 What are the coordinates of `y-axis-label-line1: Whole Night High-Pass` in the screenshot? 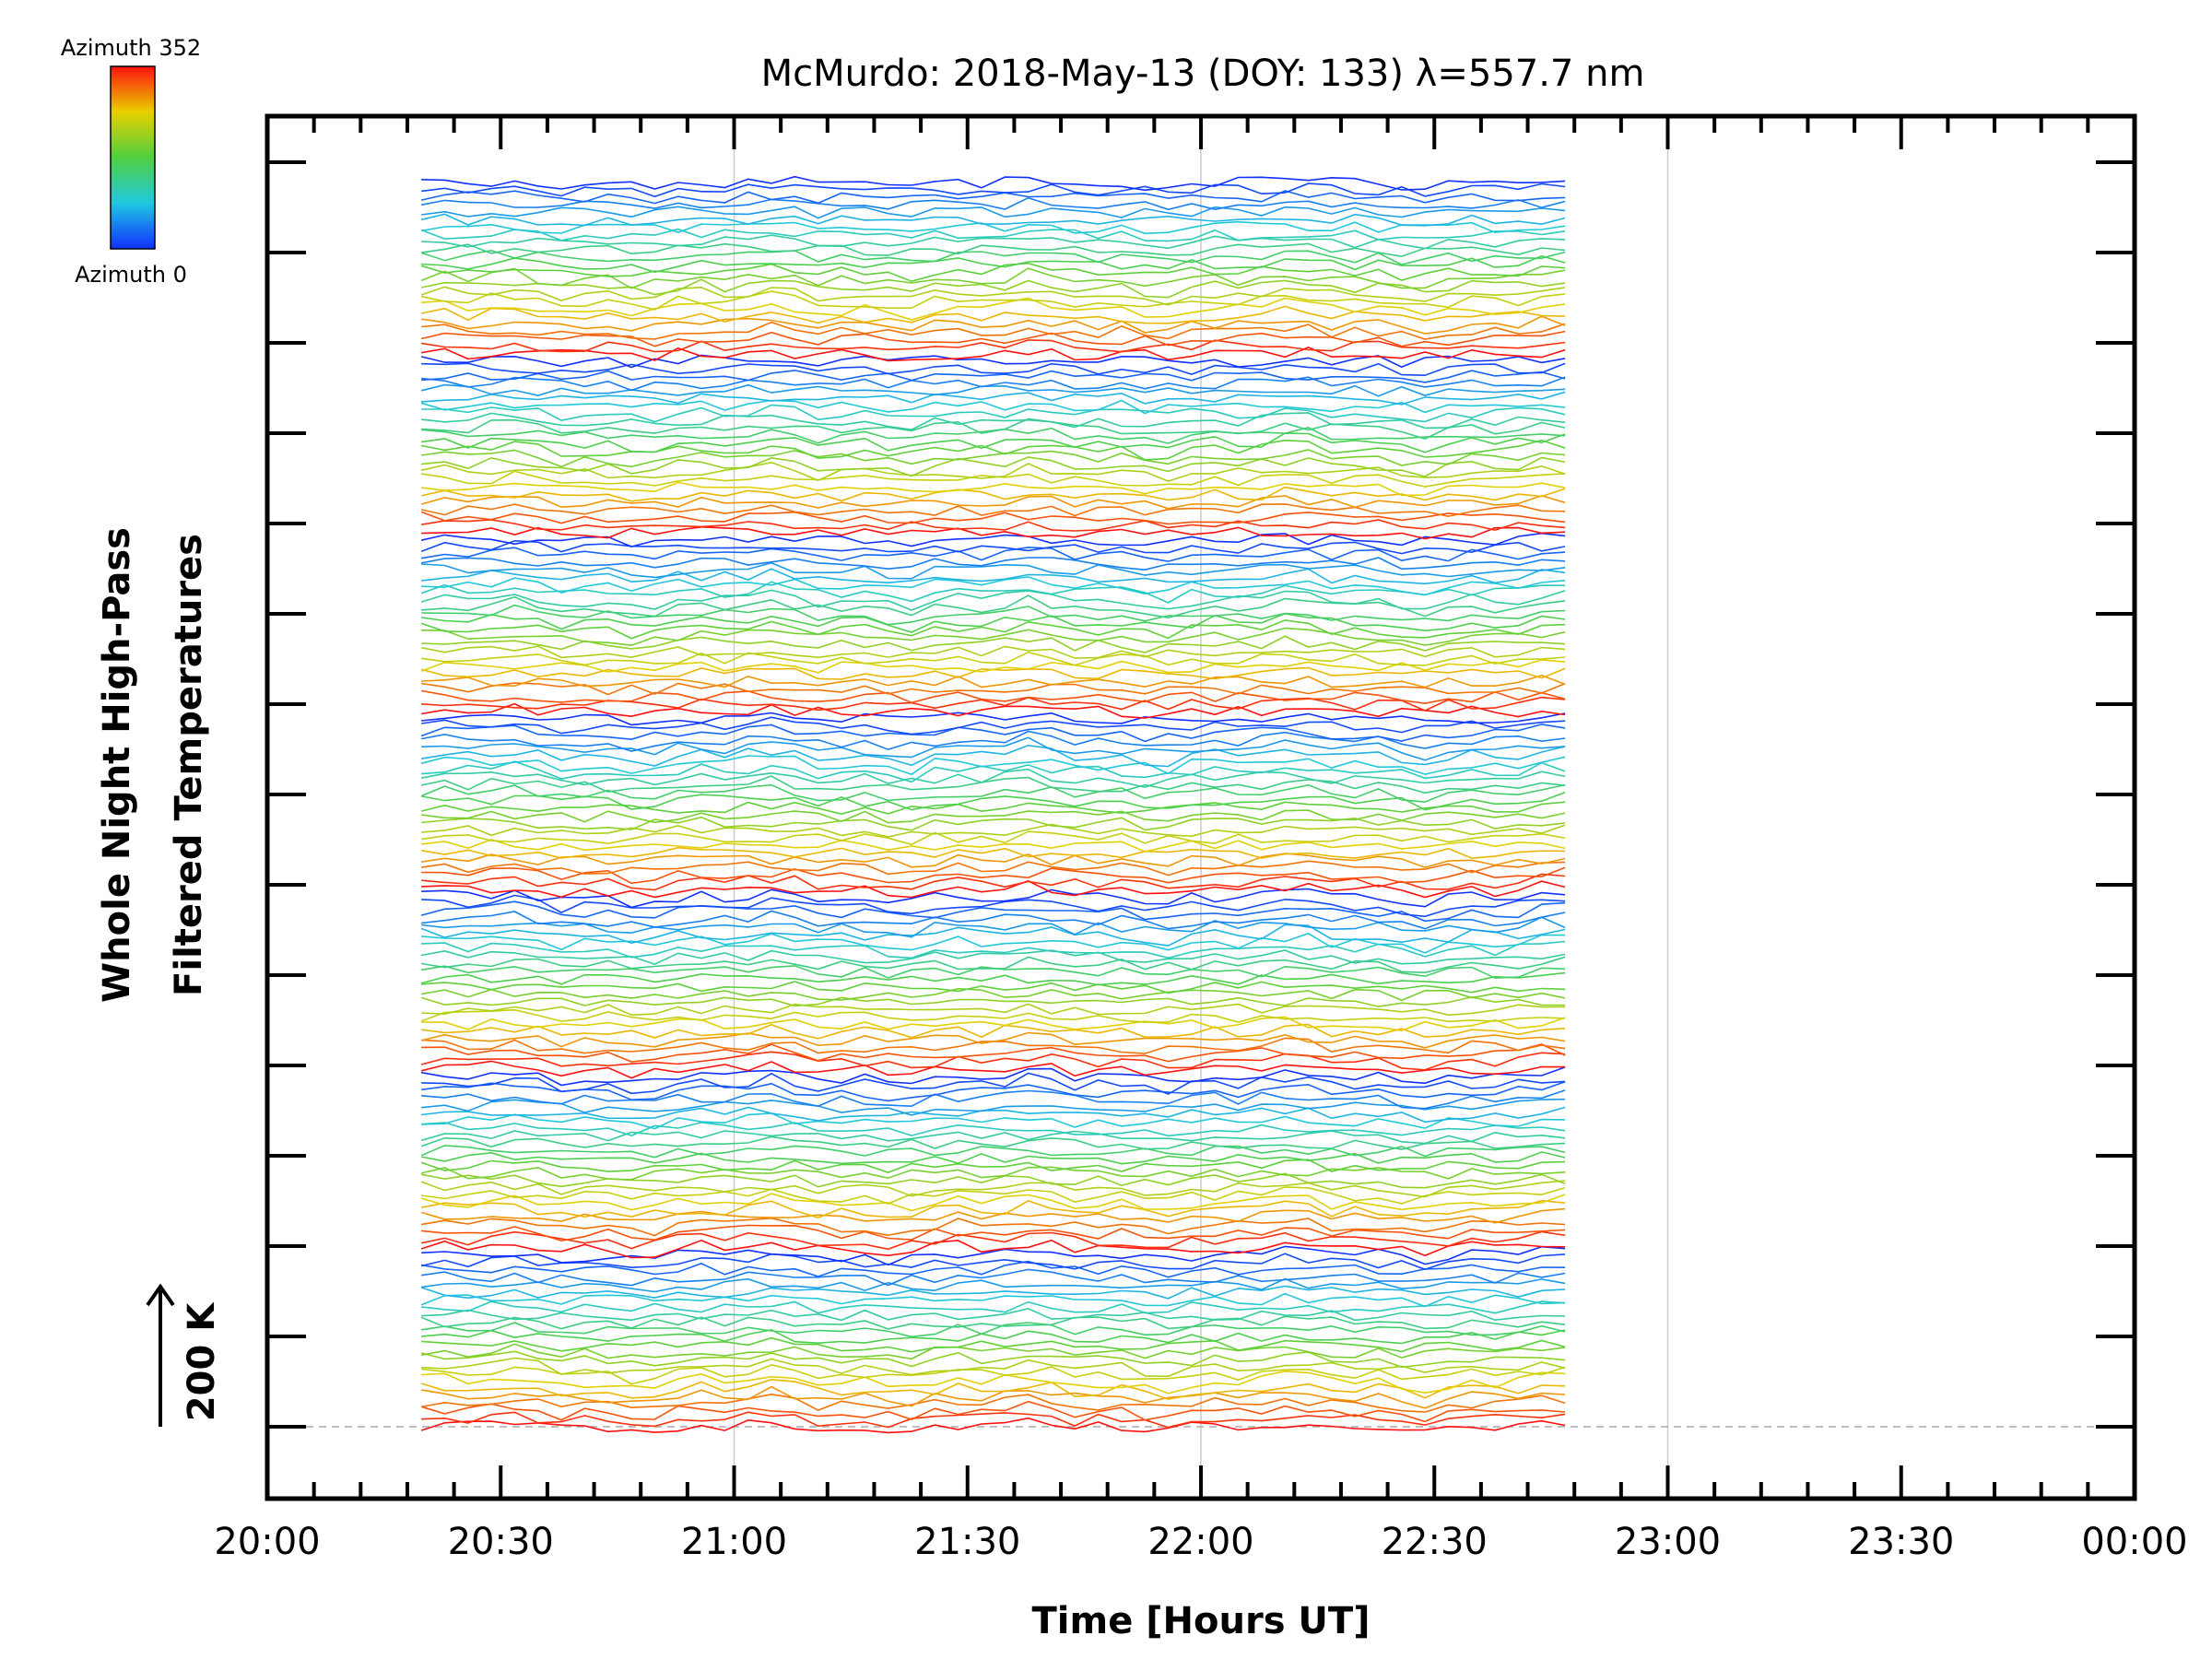 It's located at (117, 765).